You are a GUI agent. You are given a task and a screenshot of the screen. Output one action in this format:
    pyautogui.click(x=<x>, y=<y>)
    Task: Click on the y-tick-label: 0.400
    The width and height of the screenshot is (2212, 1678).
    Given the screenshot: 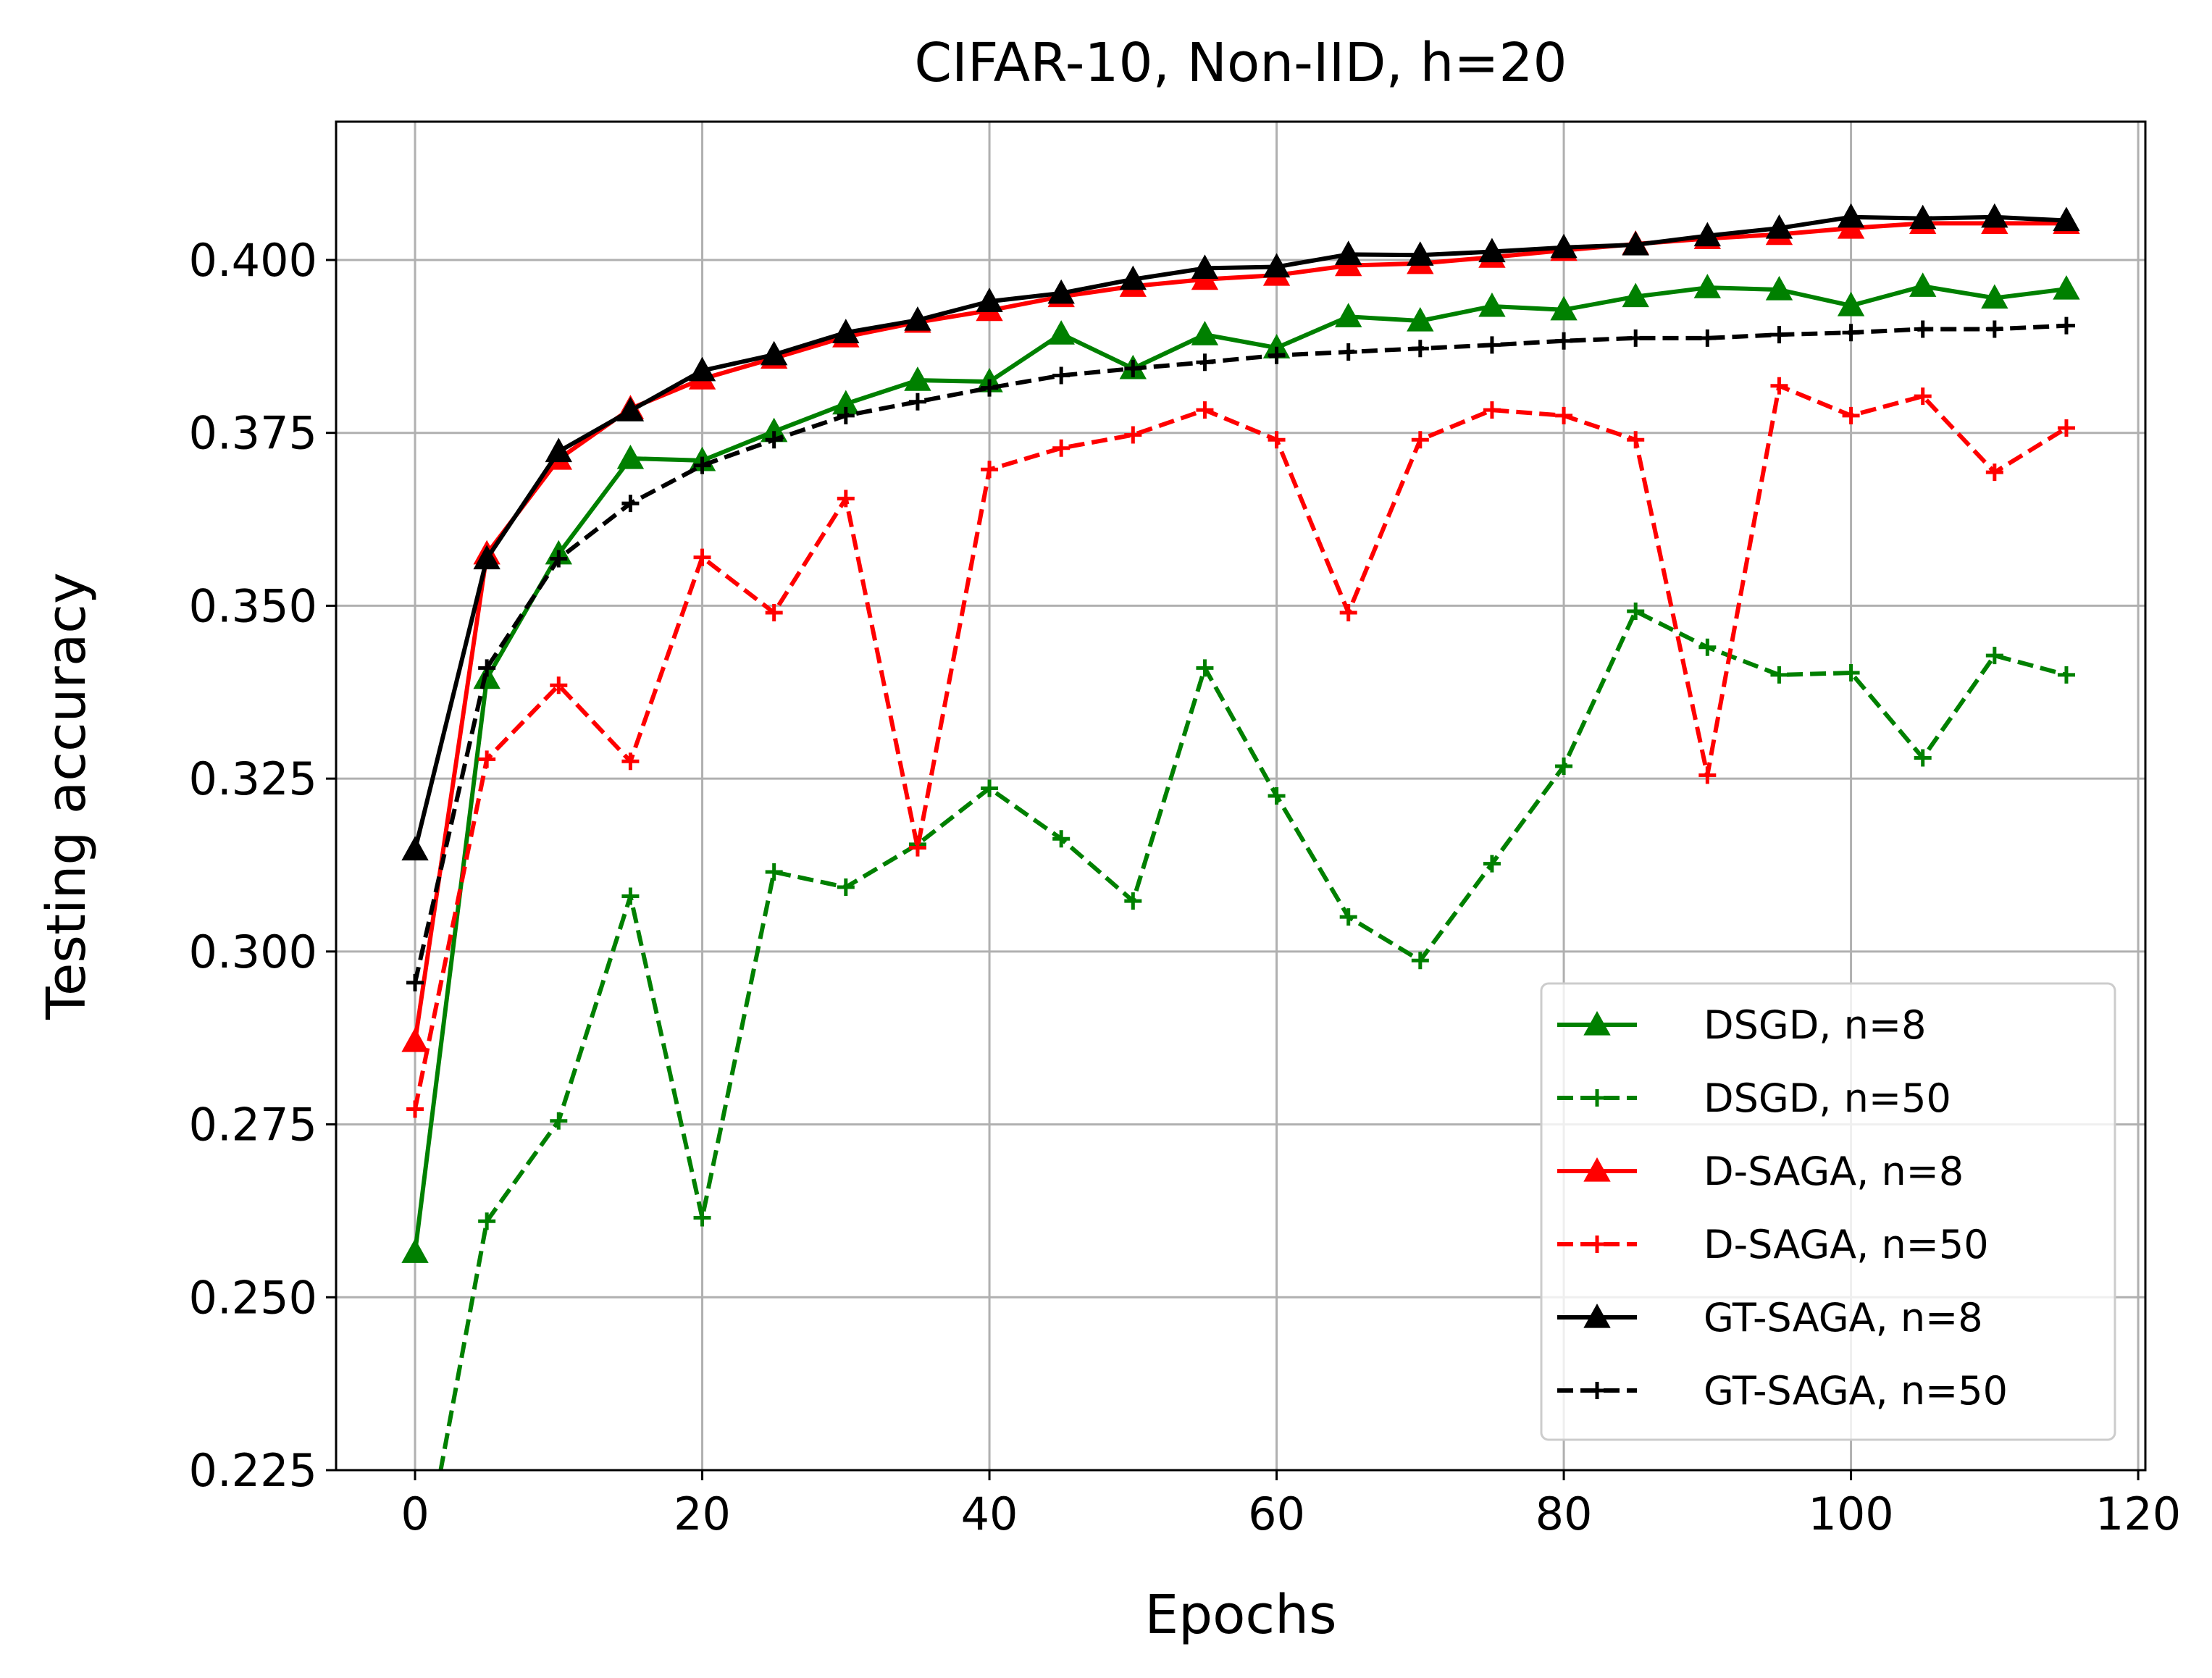 What is the action you would take?
    pyautogui.click(x=254, y=260)
    